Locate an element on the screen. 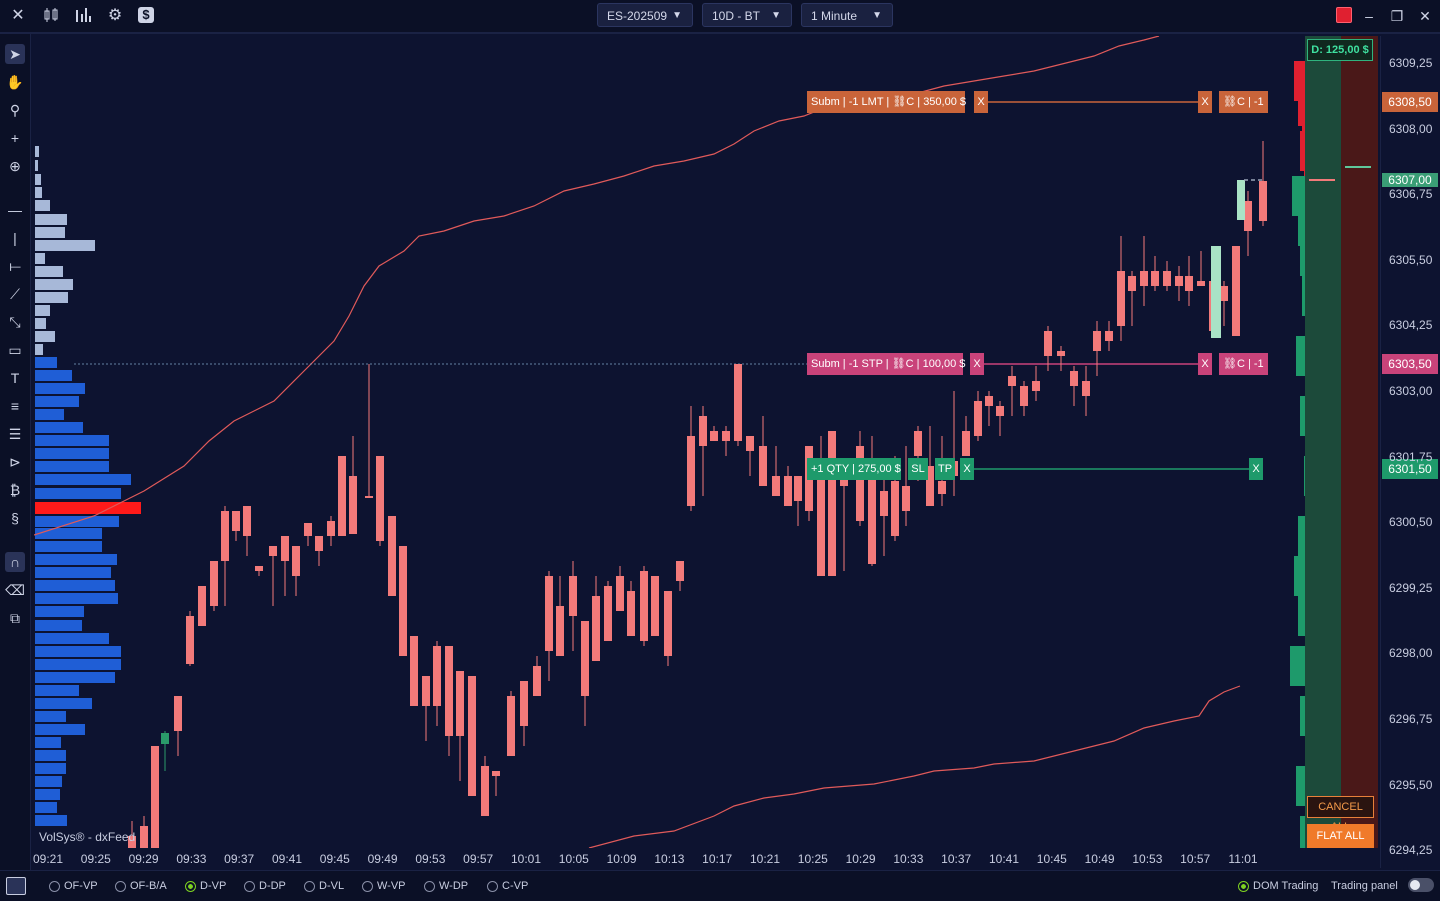 This screenshot has width=1440, height=901. dom-panel is located at coordinates (1340, 442).